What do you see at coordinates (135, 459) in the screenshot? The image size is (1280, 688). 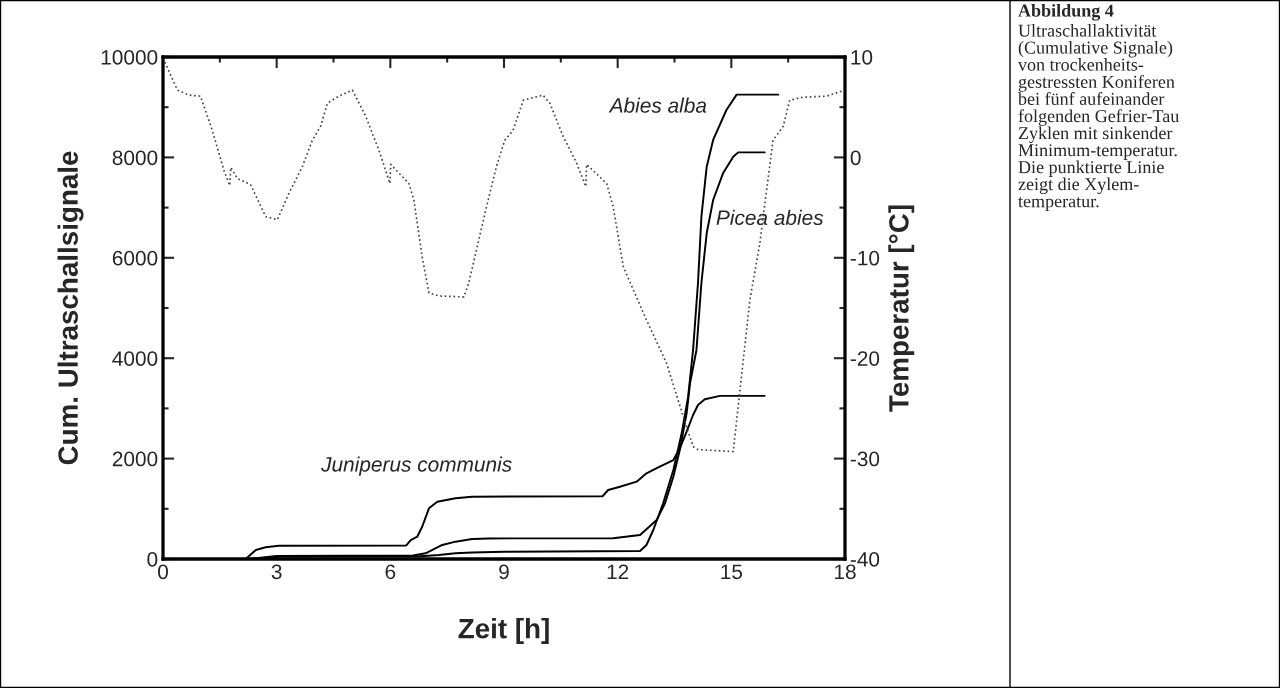 I see `y-tick-label: 2000` at bounding box center [135, 459].